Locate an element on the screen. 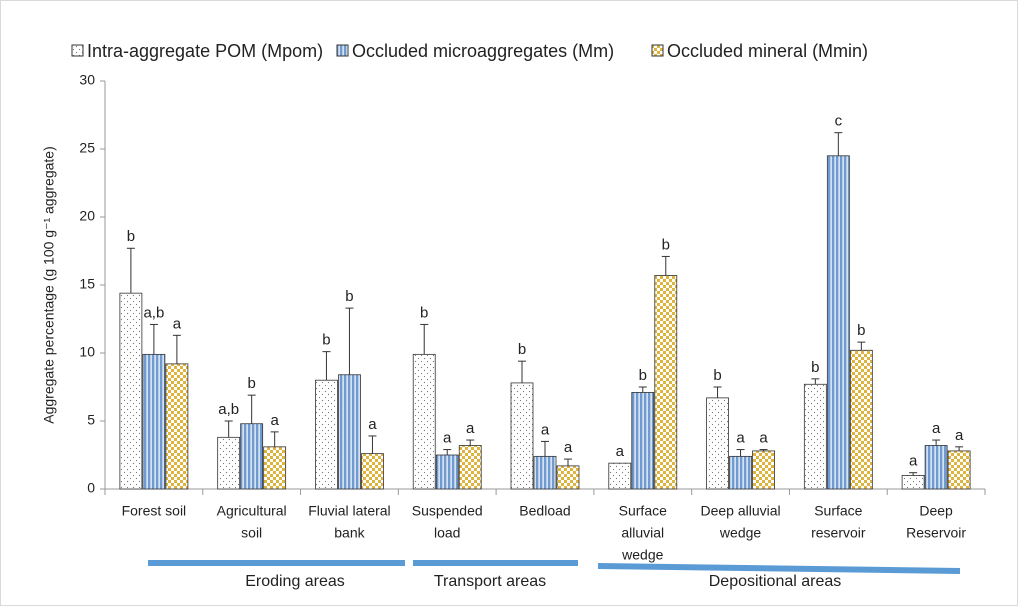 The image size is (1018, 606). x-tick-label: Agricultural is located at coordinates (252, 511).